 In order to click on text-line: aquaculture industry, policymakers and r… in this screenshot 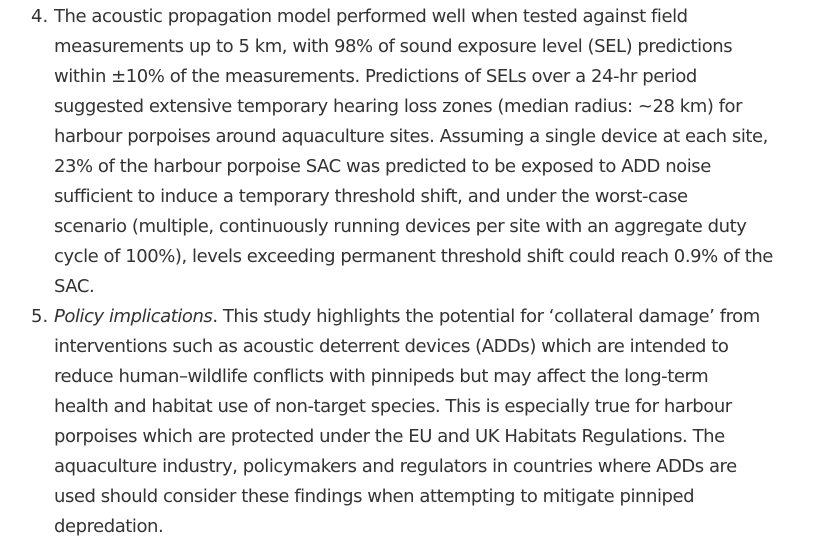, I will do `click(395, 466)`.